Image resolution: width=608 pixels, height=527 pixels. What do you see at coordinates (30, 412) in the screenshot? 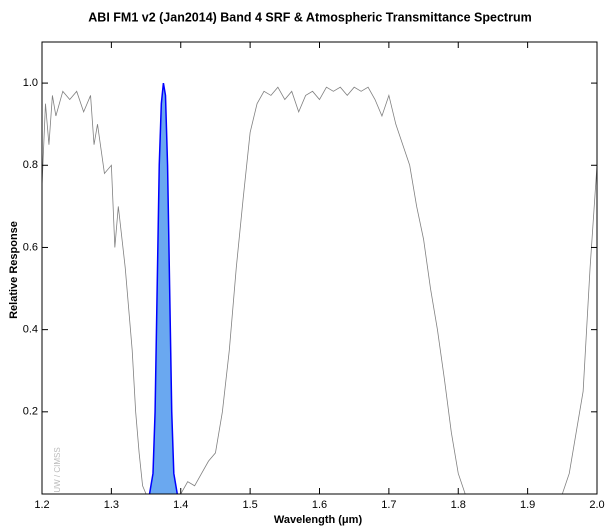
I see `y-tick-label: 0.2` at bounding box center [30, 412].